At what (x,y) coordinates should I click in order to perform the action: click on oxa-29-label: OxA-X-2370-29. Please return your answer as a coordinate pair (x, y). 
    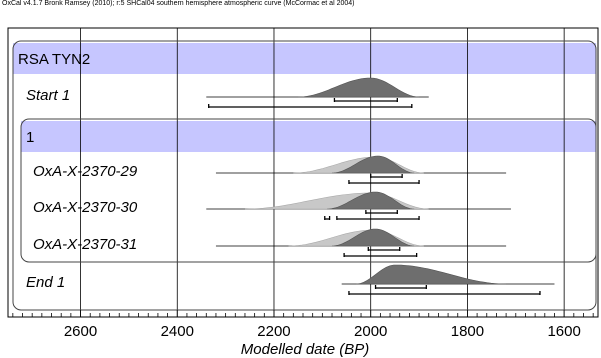
    Looking at the image, I should click on (85, 171).